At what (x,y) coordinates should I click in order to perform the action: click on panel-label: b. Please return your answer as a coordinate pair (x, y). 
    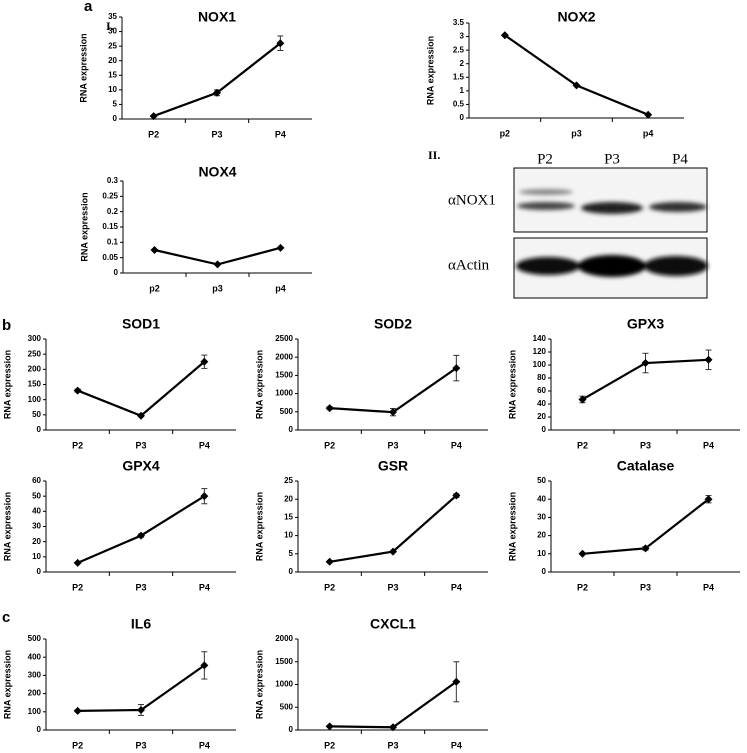
    Looking at the image, I should click on (6, 325).